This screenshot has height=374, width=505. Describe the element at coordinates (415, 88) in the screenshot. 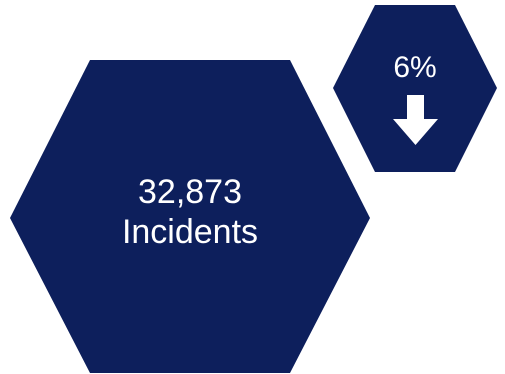

I see `change-hexagon` at that location.